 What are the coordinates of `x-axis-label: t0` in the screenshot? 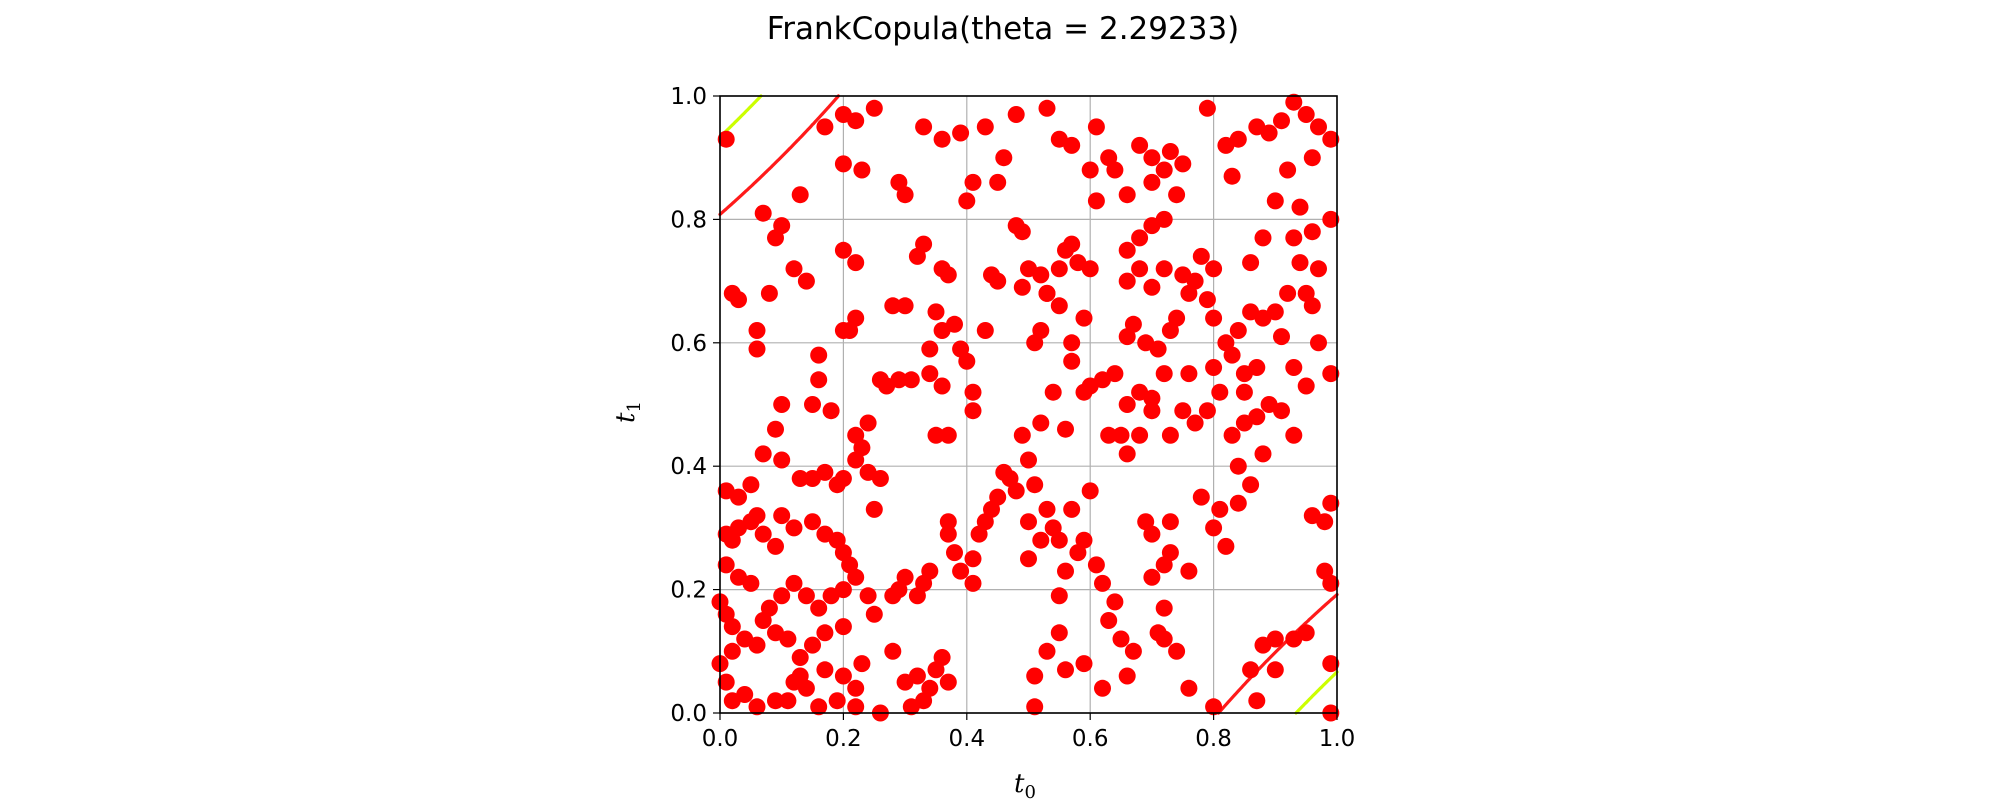 It's located at (1025, 784).